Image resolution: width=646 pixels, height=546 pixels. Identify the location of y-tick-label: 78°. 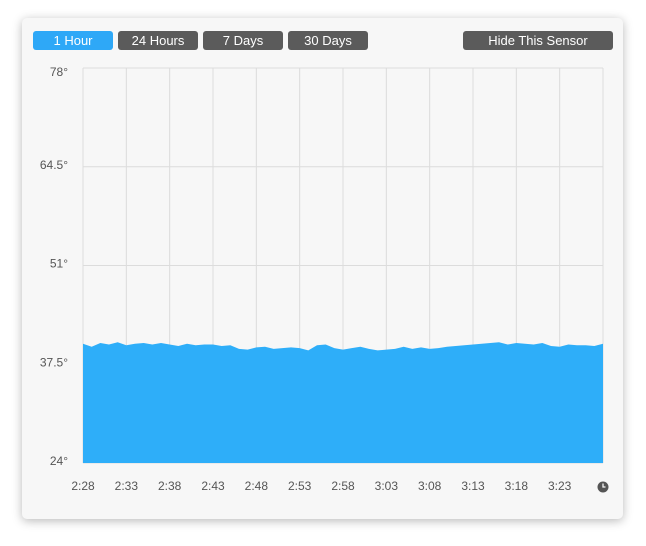
(59, 72).